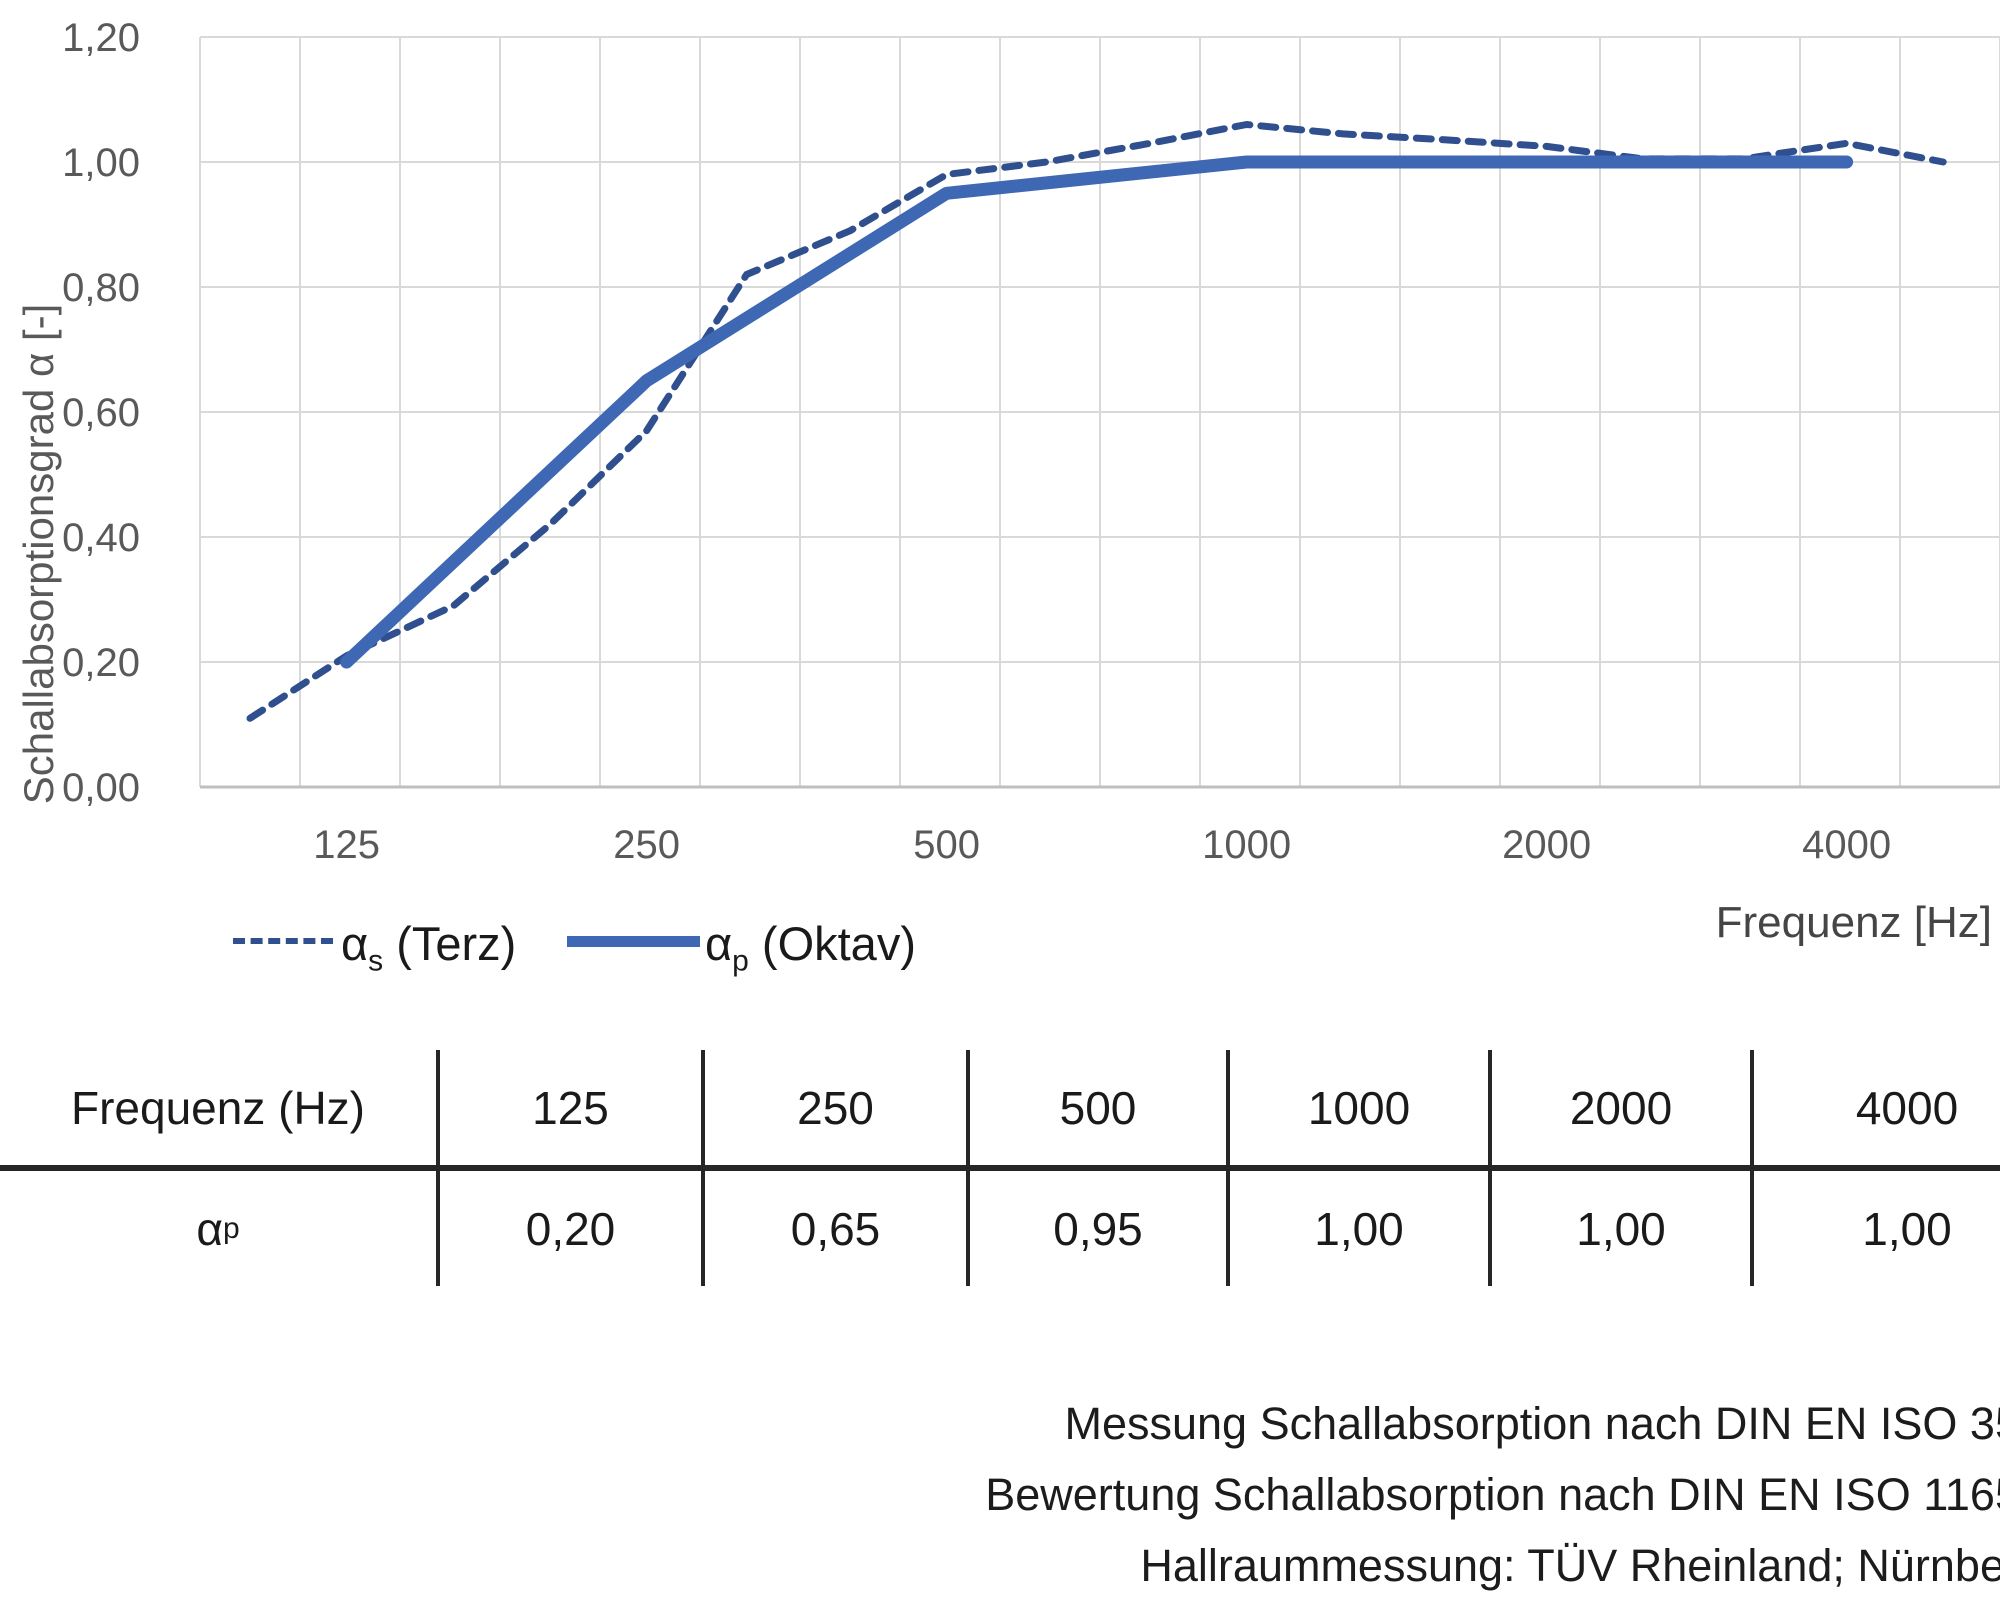  What do you see at coordinates (646, 845) in the screenshot?
I see `x-axis-tick-label: 250` at bounding box center [646, 845].